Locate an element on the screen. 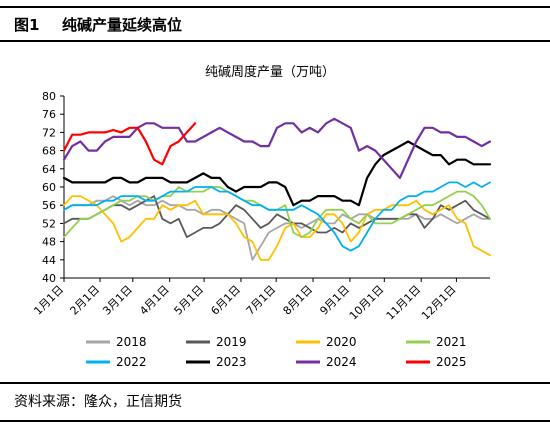 This screenshot has height=430, width=550. y-tick-label: 60 is located at coordinates (49, 187).